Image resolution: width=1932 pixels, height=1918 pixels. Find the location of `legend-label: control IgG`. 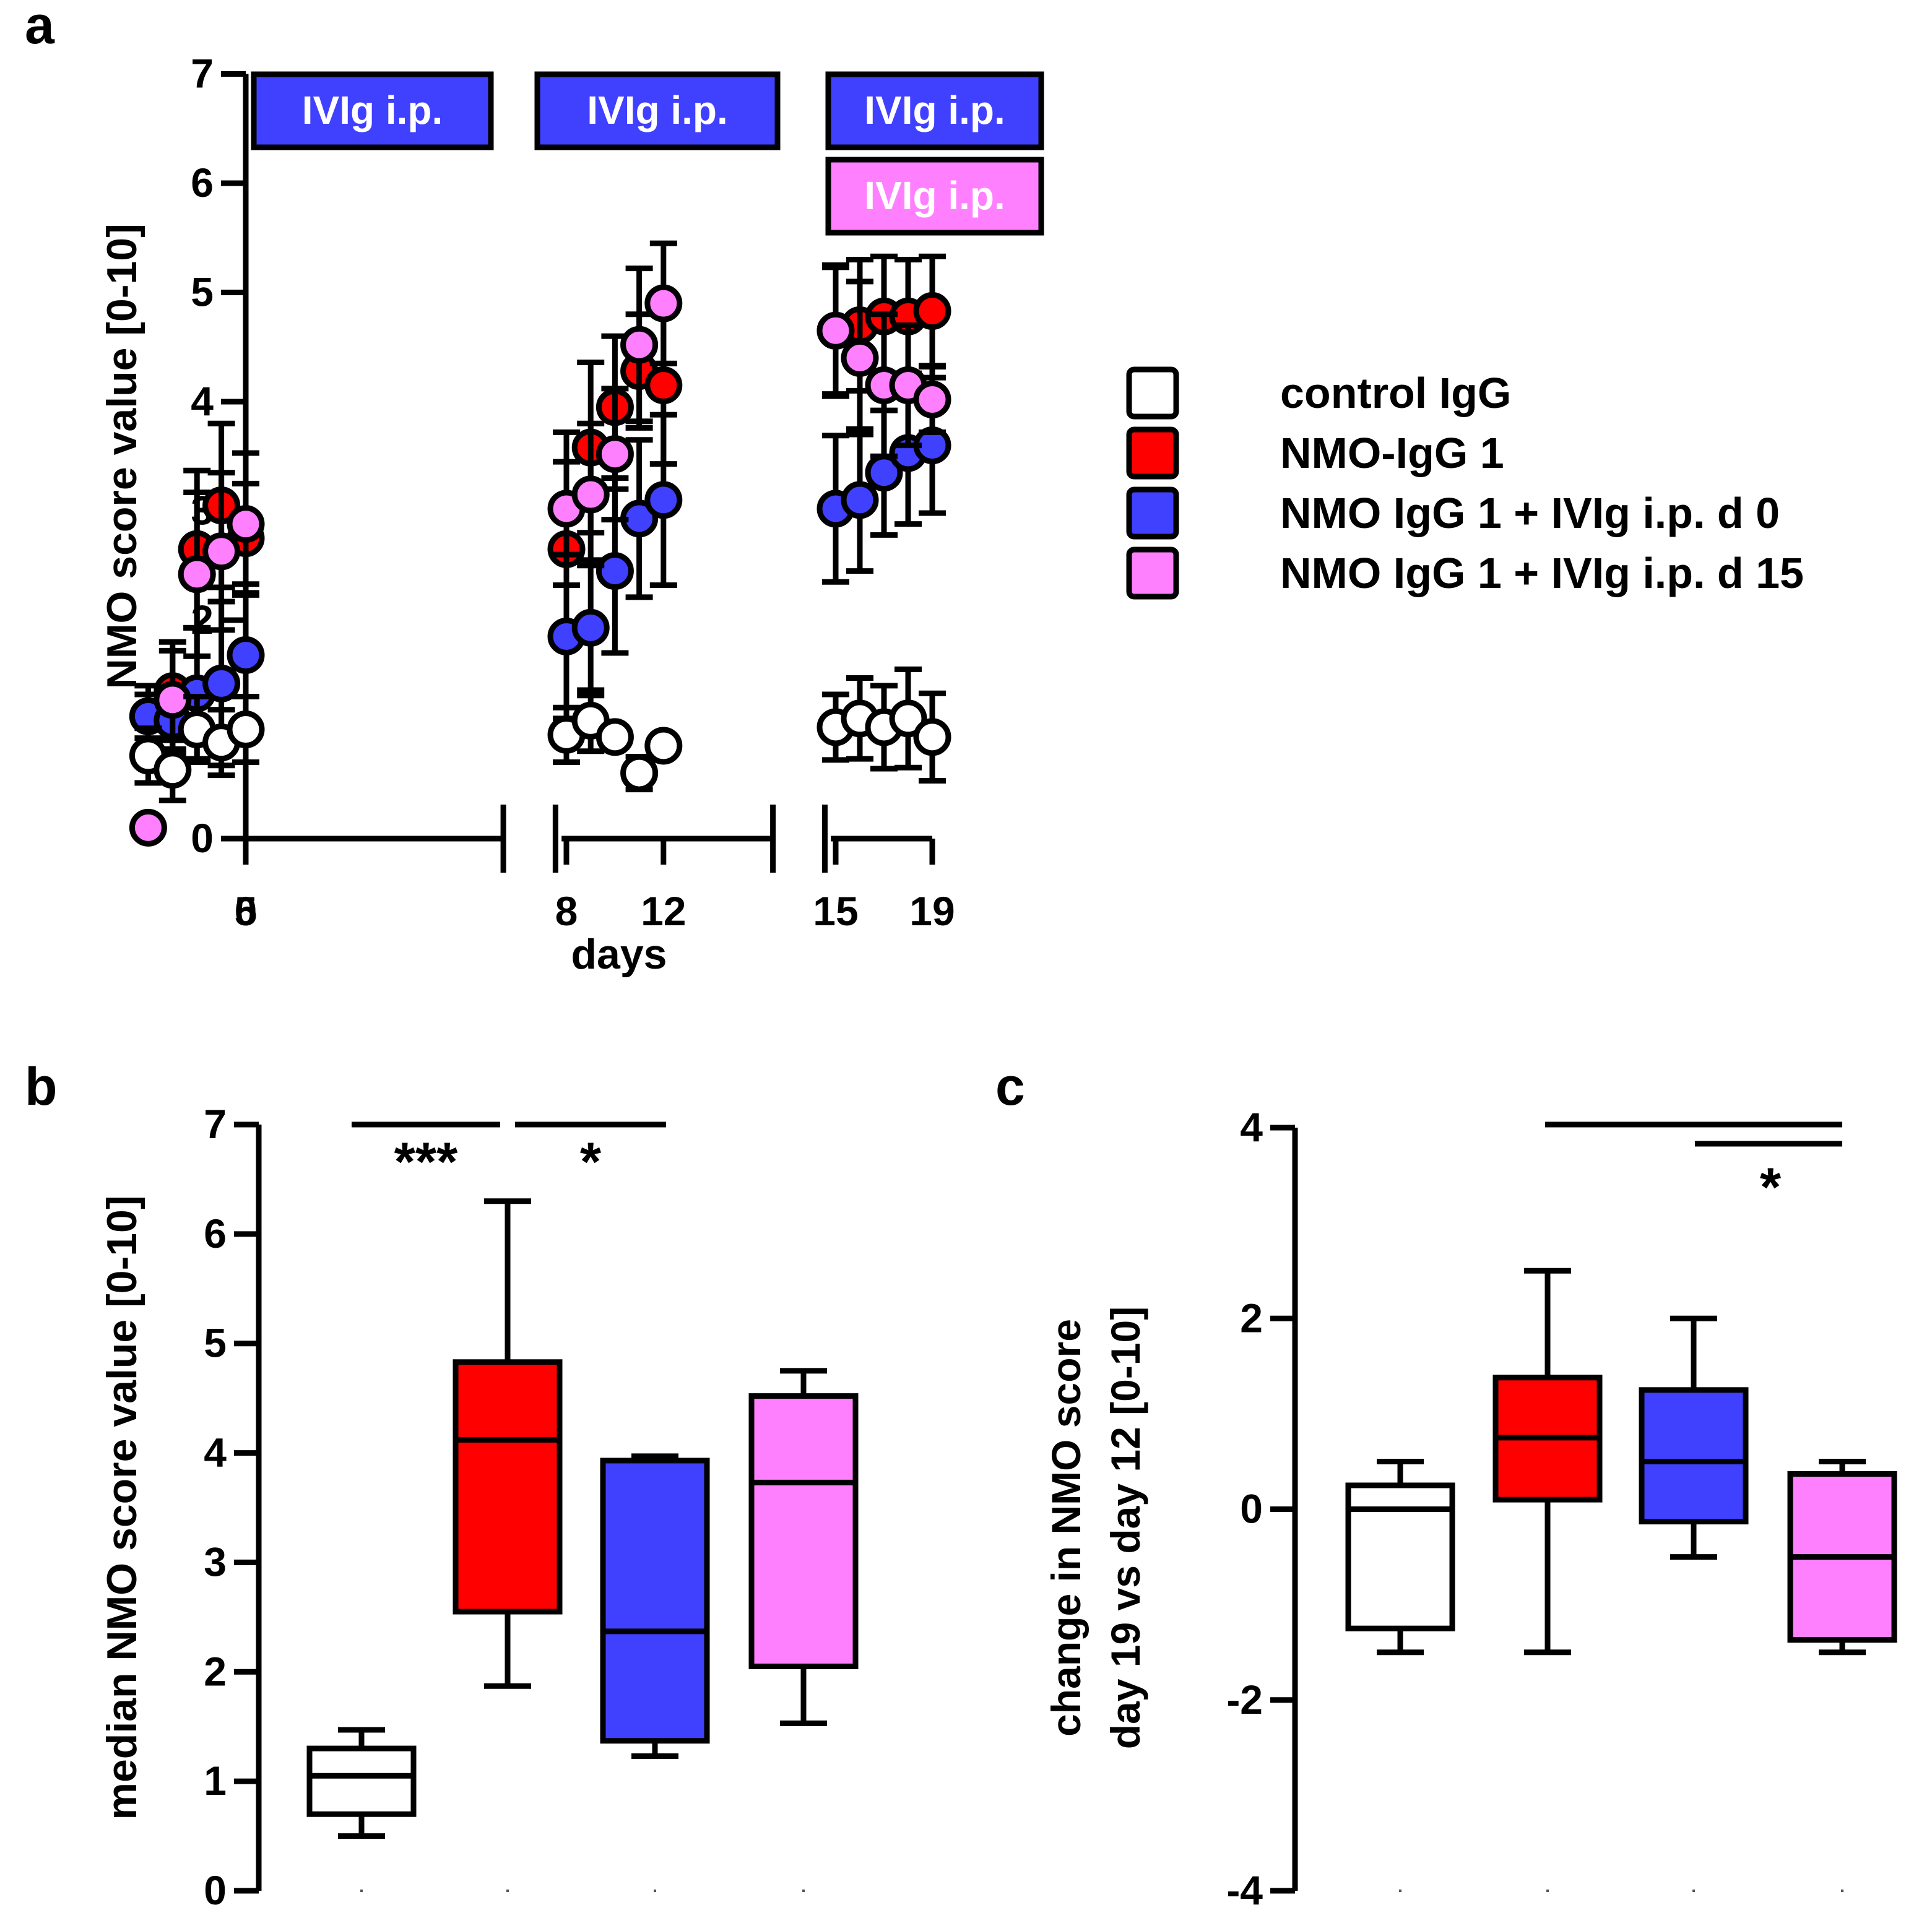

legend-label: control IgG is located at coordinates (1395, 393).